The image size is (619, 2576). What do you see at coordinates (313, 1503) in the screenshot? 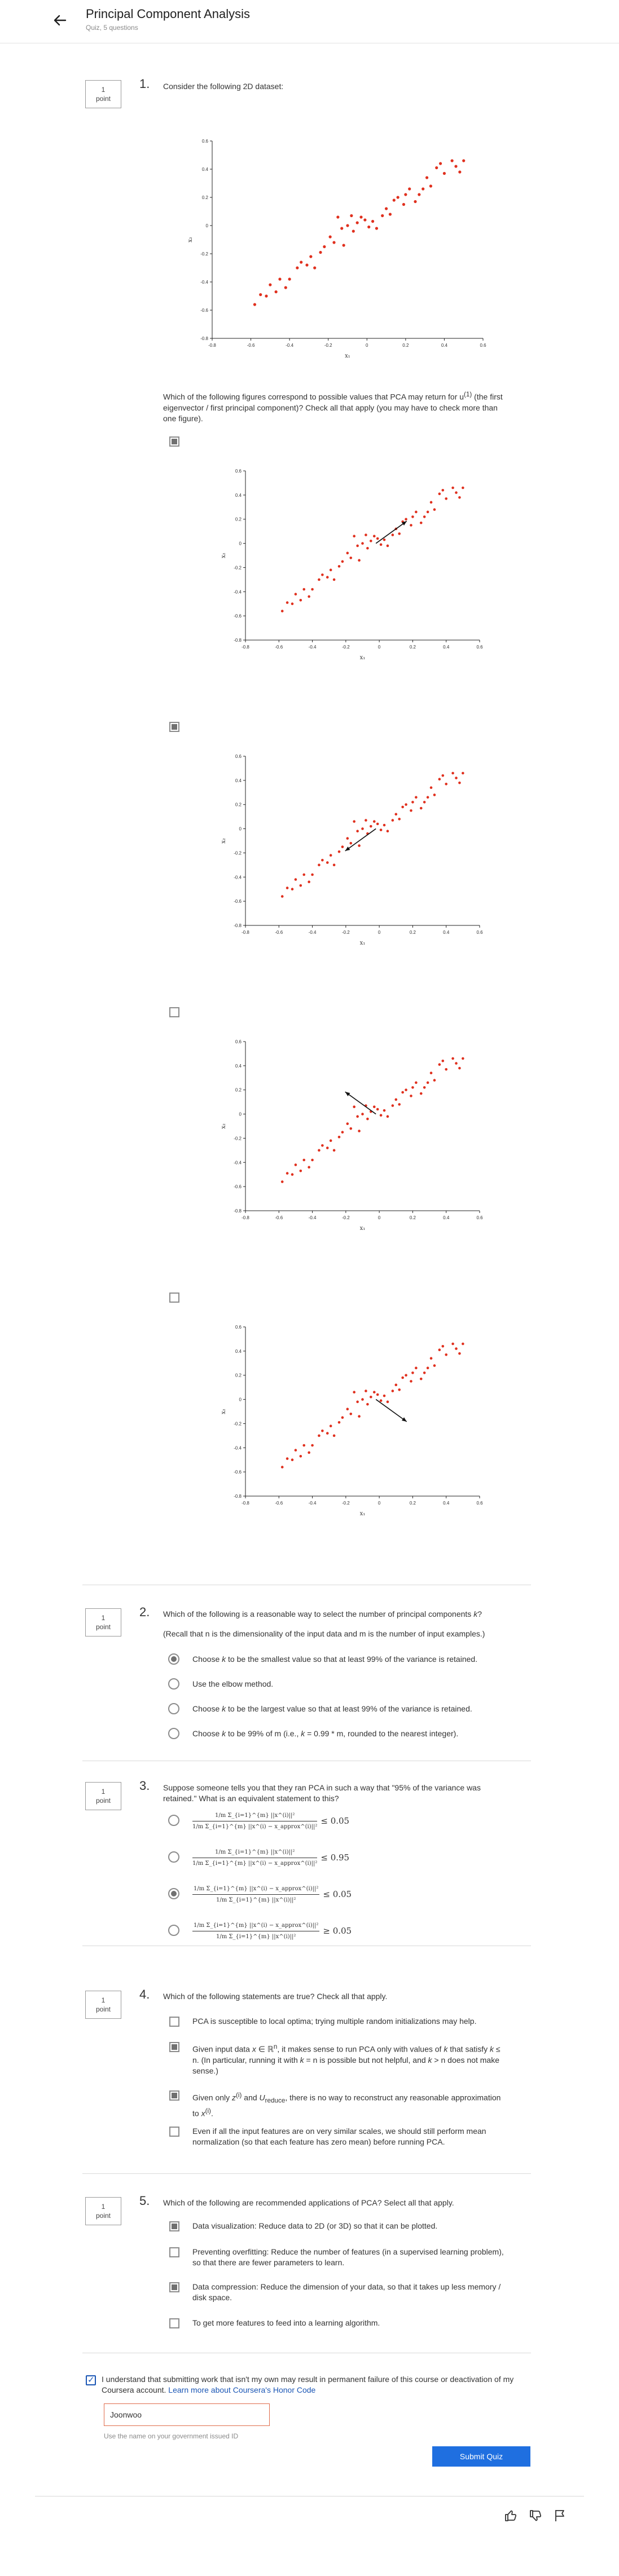
I see `x-tick-label: -0.4` at bounding box center [313, 1503].